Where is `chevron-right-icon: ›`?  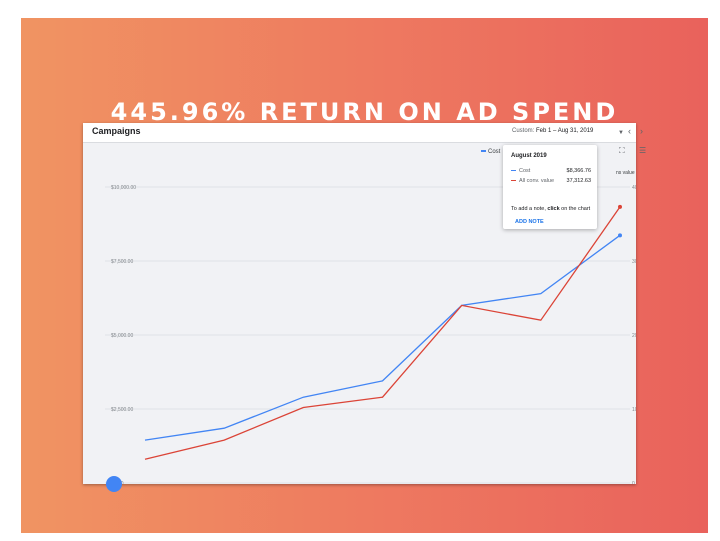 chevron-right-icon: › is located at coordinates (641, 131).